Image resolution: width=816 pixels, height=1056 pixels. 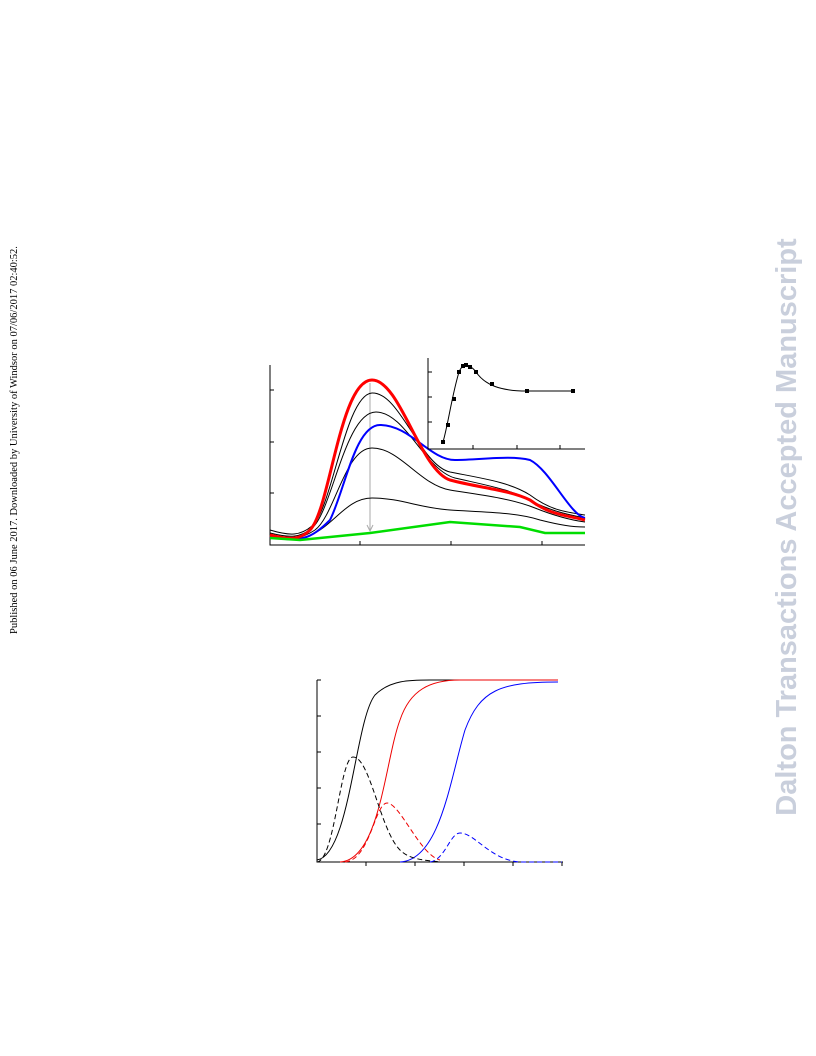 I want to click on inset-points, so click(x=508, y=403).